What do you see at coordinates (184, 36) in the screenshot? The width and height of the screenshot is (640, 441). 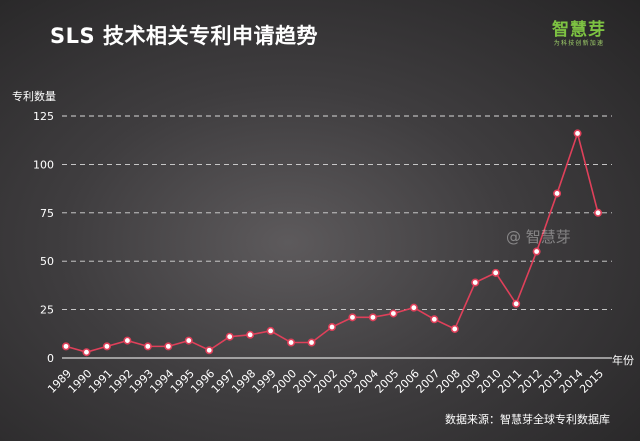 I see `chart-title: SLS 技术相关专利申请趋势` at bounding box center [184, 36].